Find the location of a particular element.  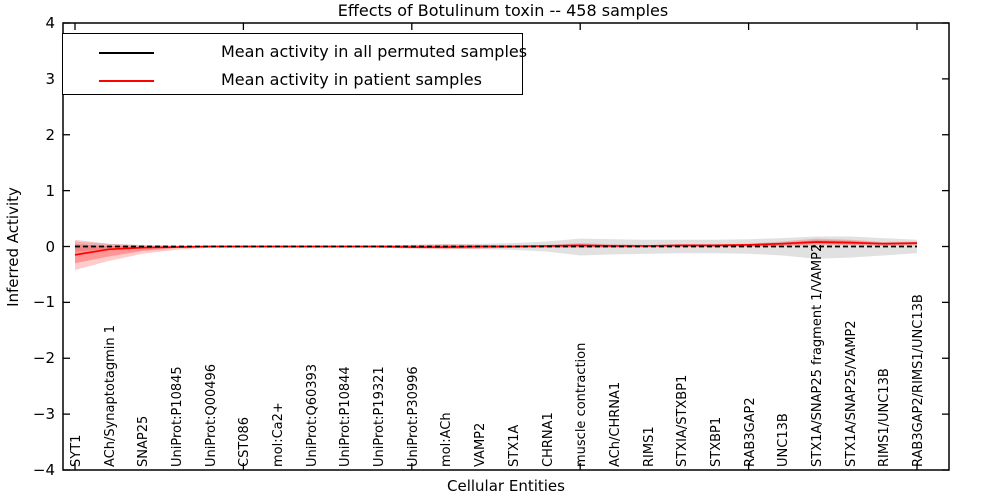

legend-entry-patient: Mean activity in patient samples is located at coordinates (292, 81).